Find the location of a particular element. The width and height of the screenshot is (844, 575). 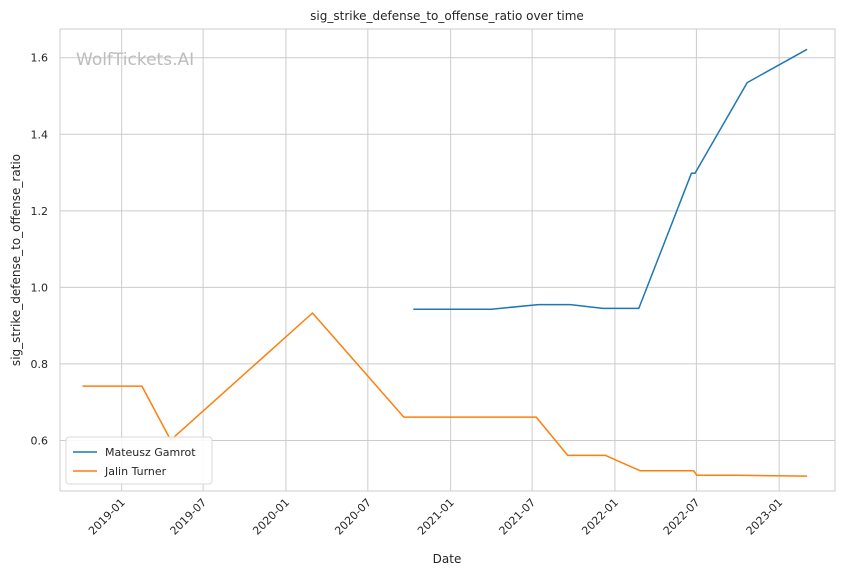

legend-label: Mateusz Gamrot is located at coordinates (150, 452).